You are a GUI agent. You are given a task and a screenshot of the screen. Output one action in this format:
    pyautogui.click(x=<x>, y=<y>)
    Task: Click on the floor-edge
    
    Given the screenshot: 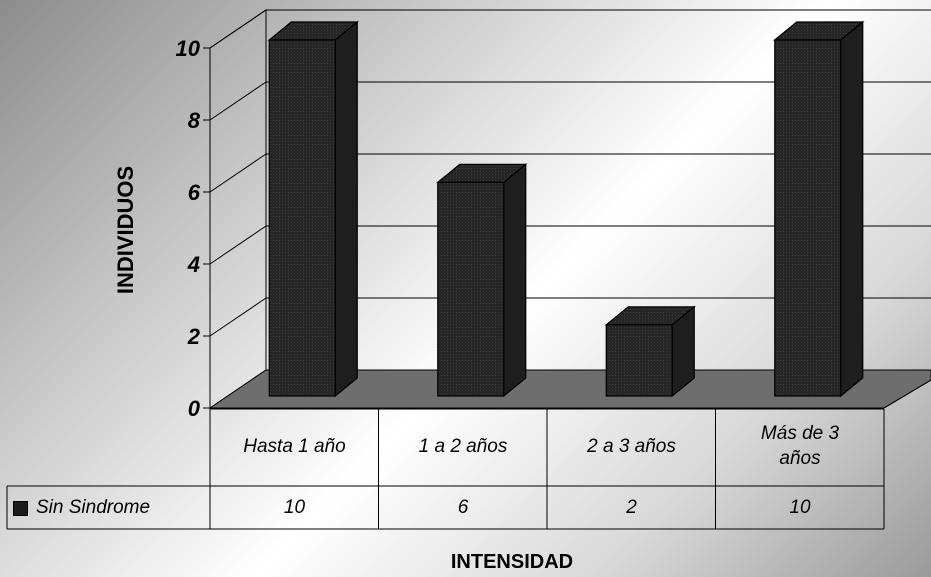 What is the action you would take?
    pyautogui.click(x=907, y=394)
    